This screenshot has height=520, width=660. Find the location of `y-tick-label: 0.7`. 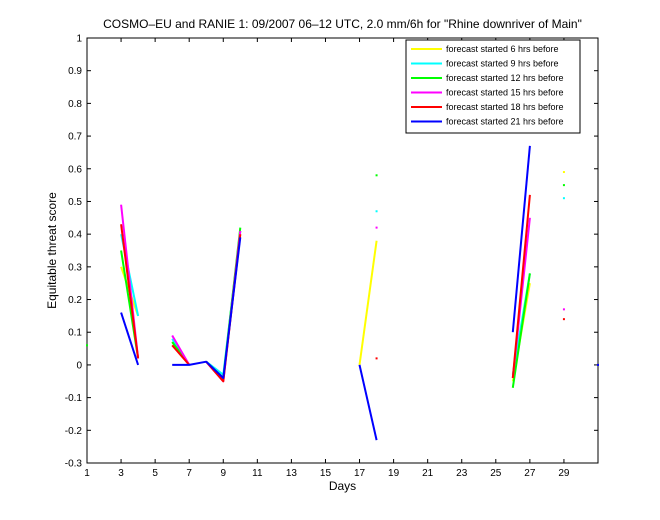

y-tick-label: 0.7 is located at coordinates (75, 137).